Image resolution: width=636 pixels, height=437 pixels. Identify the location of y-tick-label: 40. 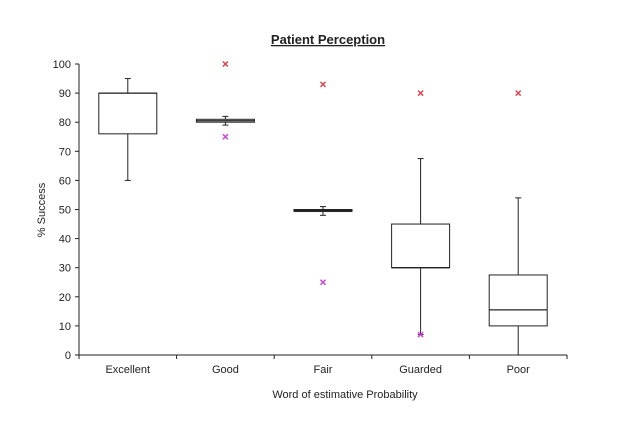
(65, 240).